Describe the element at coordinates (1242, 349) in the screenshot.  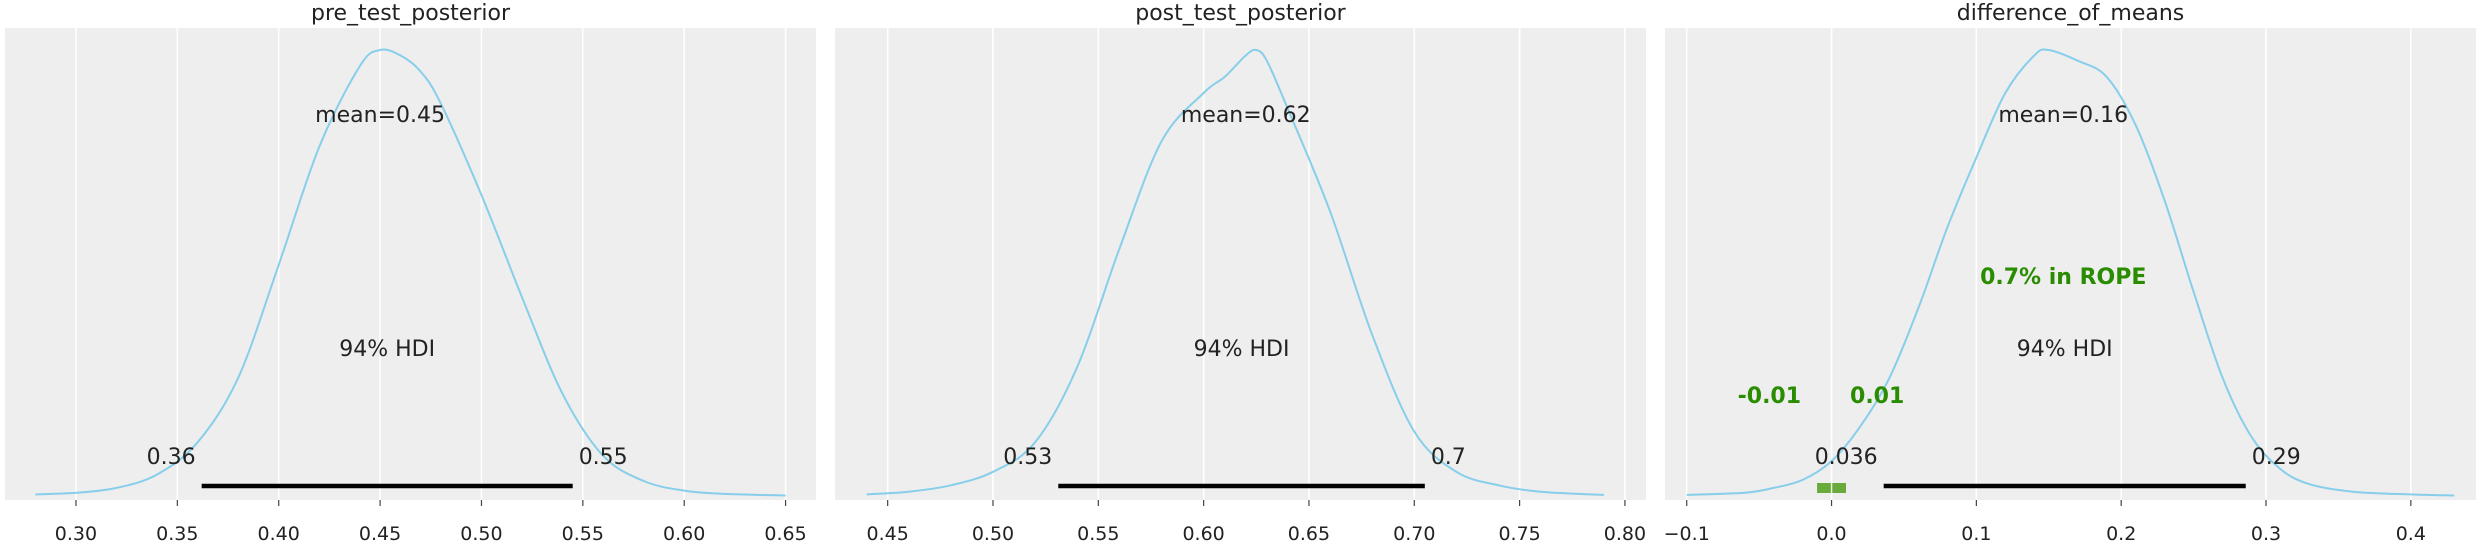
I see `panel-1-hdi-label: 94% HDI` at that location.